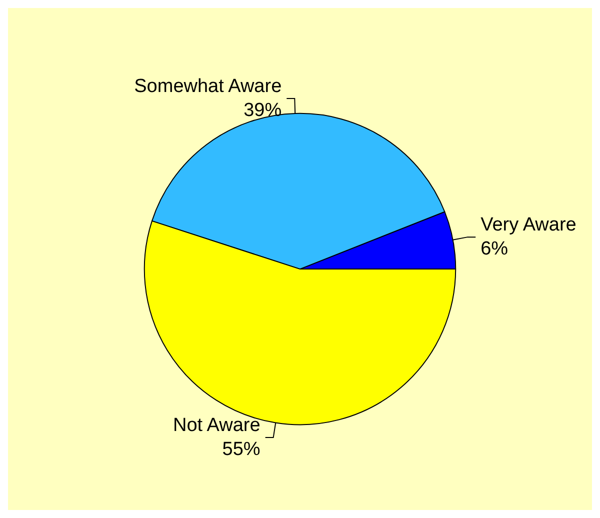 The image size is (600, 518). I want to click on slice-label: Very Aware, so click(528, 225).